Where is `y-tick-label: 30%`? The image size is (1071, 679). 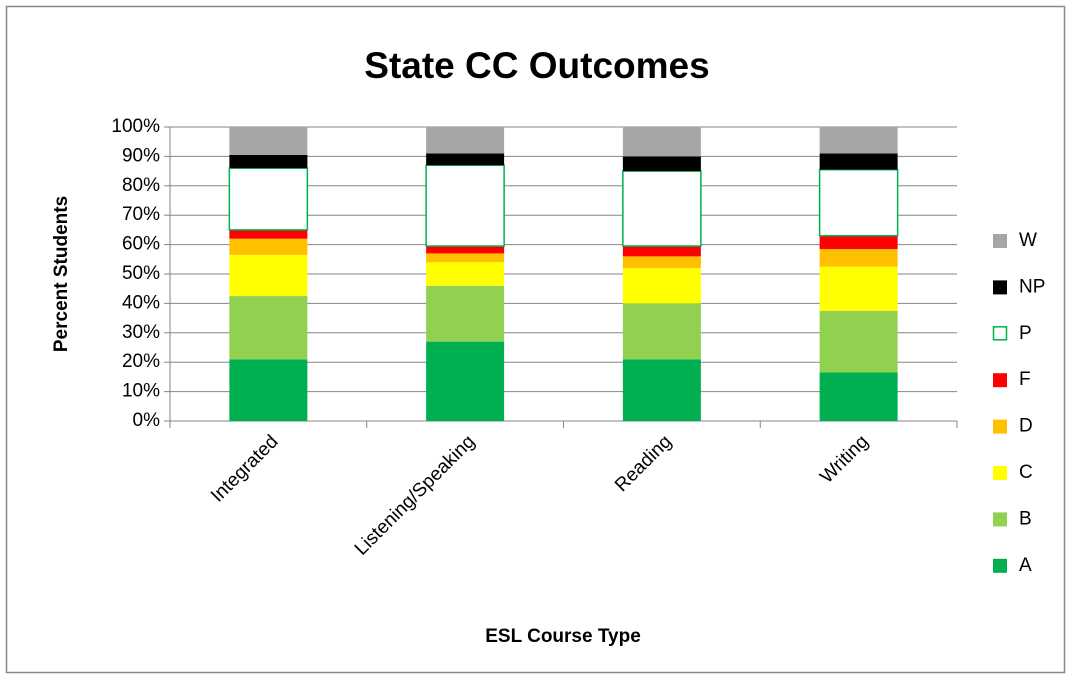 y-tick-label: 30% is located at coordinates (141, 332).